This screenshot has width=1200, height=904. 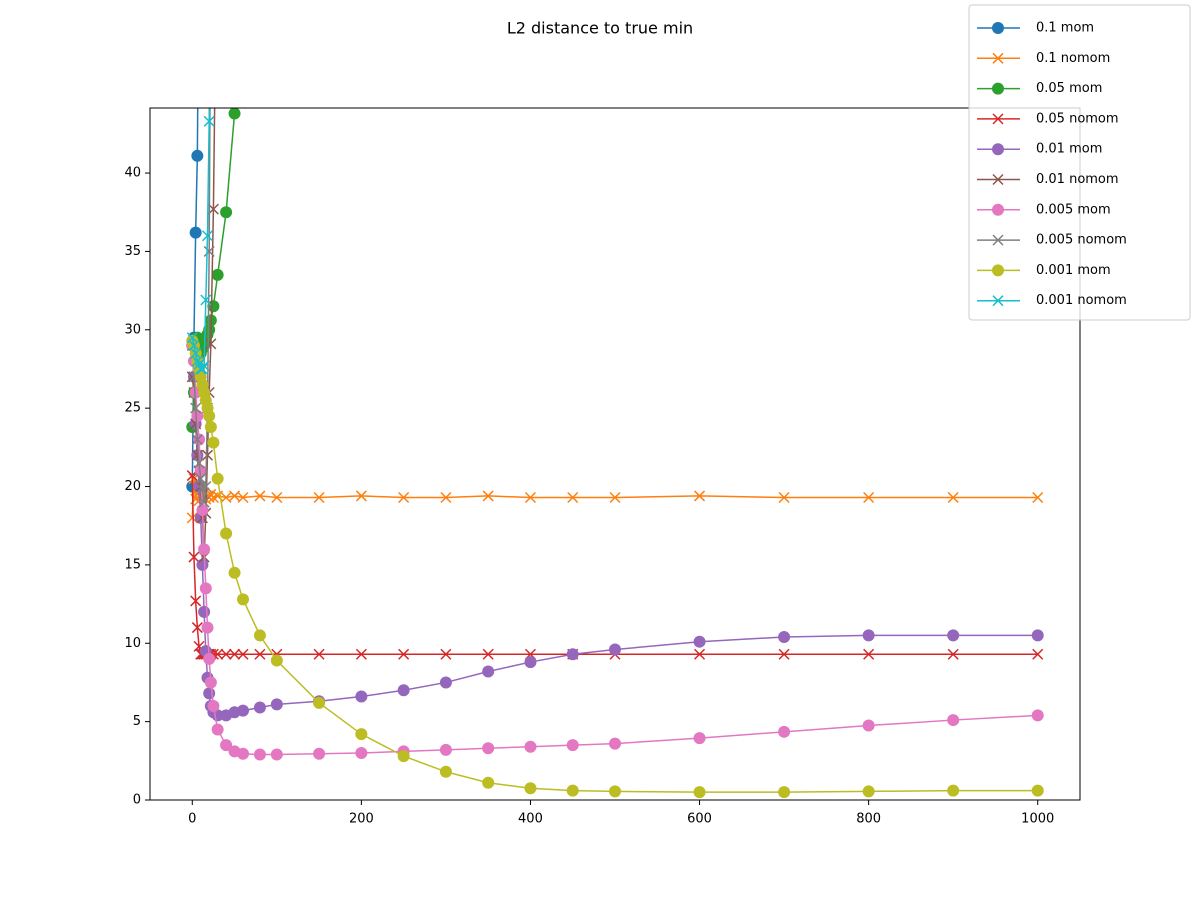 What do you see at coordinates (132, 486) in the screenshot?
I see `y-tick-label: 20` at bounding box center [132, 486].